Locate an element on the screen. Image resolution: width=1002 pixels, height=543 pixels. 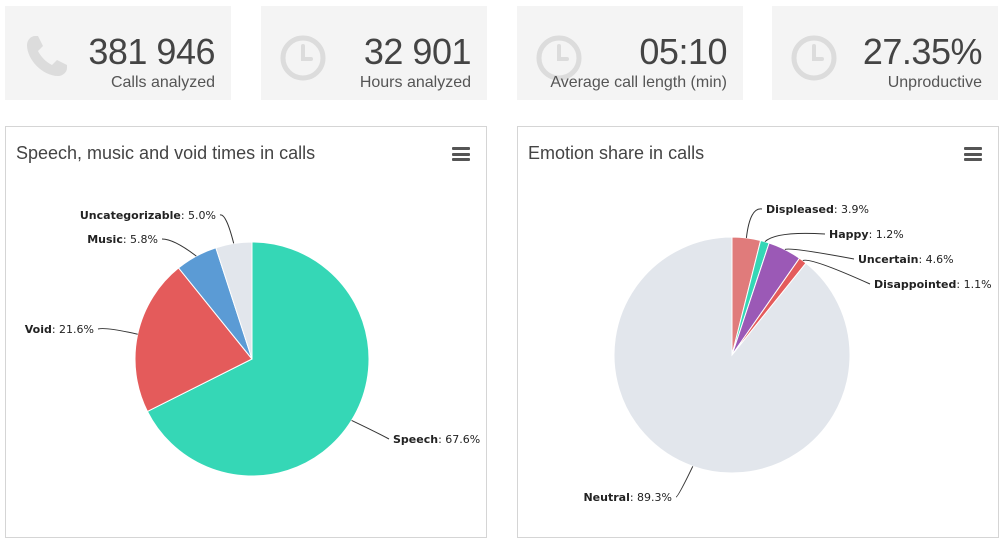
pie-slice-speech is located at coordinates (258, 359).